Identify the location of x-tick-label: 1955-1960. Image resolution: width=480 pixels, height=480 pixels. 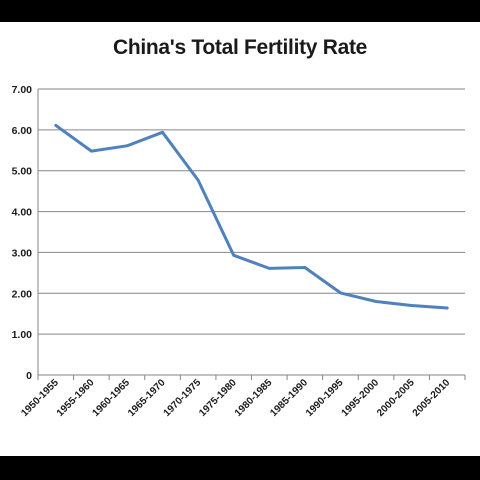
(76, 398).